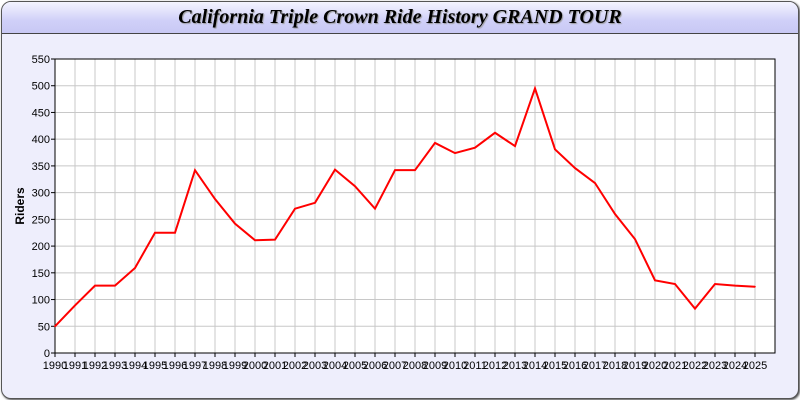 This screenshot has height=400, width=800. I want to click on x-tick-label: 1994, so click(135, 366).